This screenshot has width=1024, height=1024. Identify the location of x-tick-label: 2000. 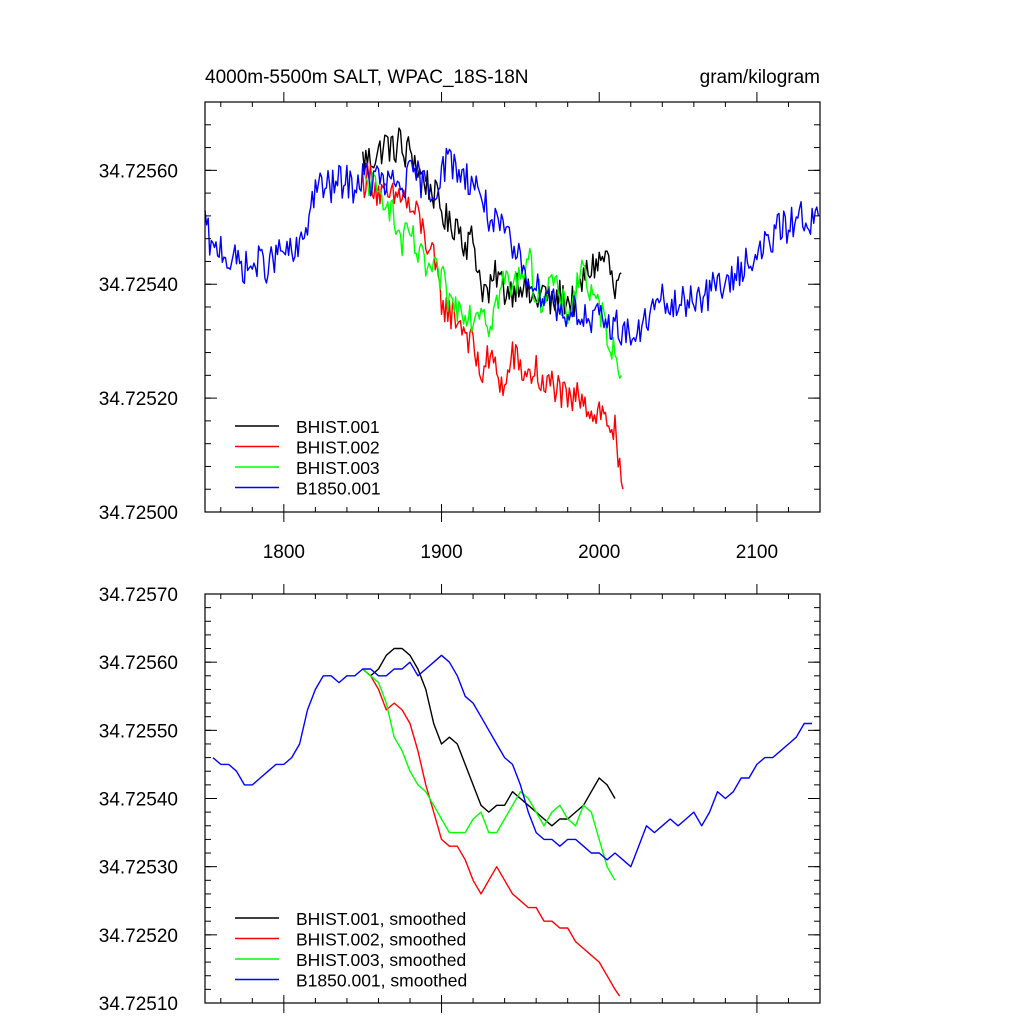
(599, 552).